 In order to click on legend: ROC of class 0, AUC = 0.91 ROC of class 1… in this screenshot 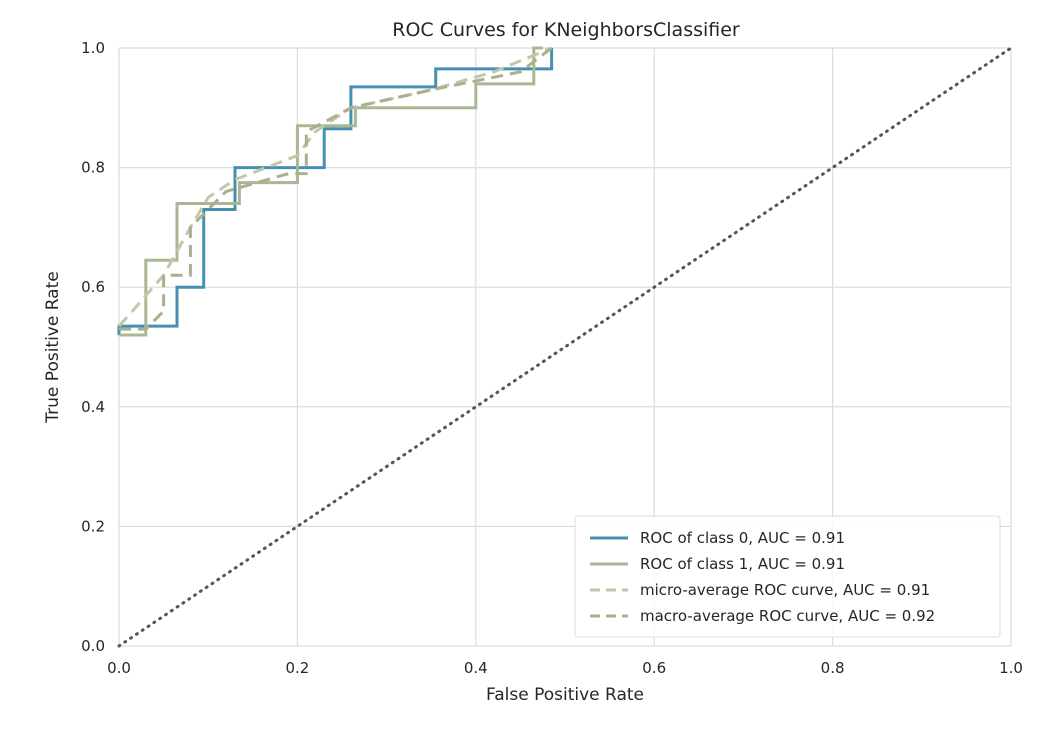, I will do `click(787, 576)`.